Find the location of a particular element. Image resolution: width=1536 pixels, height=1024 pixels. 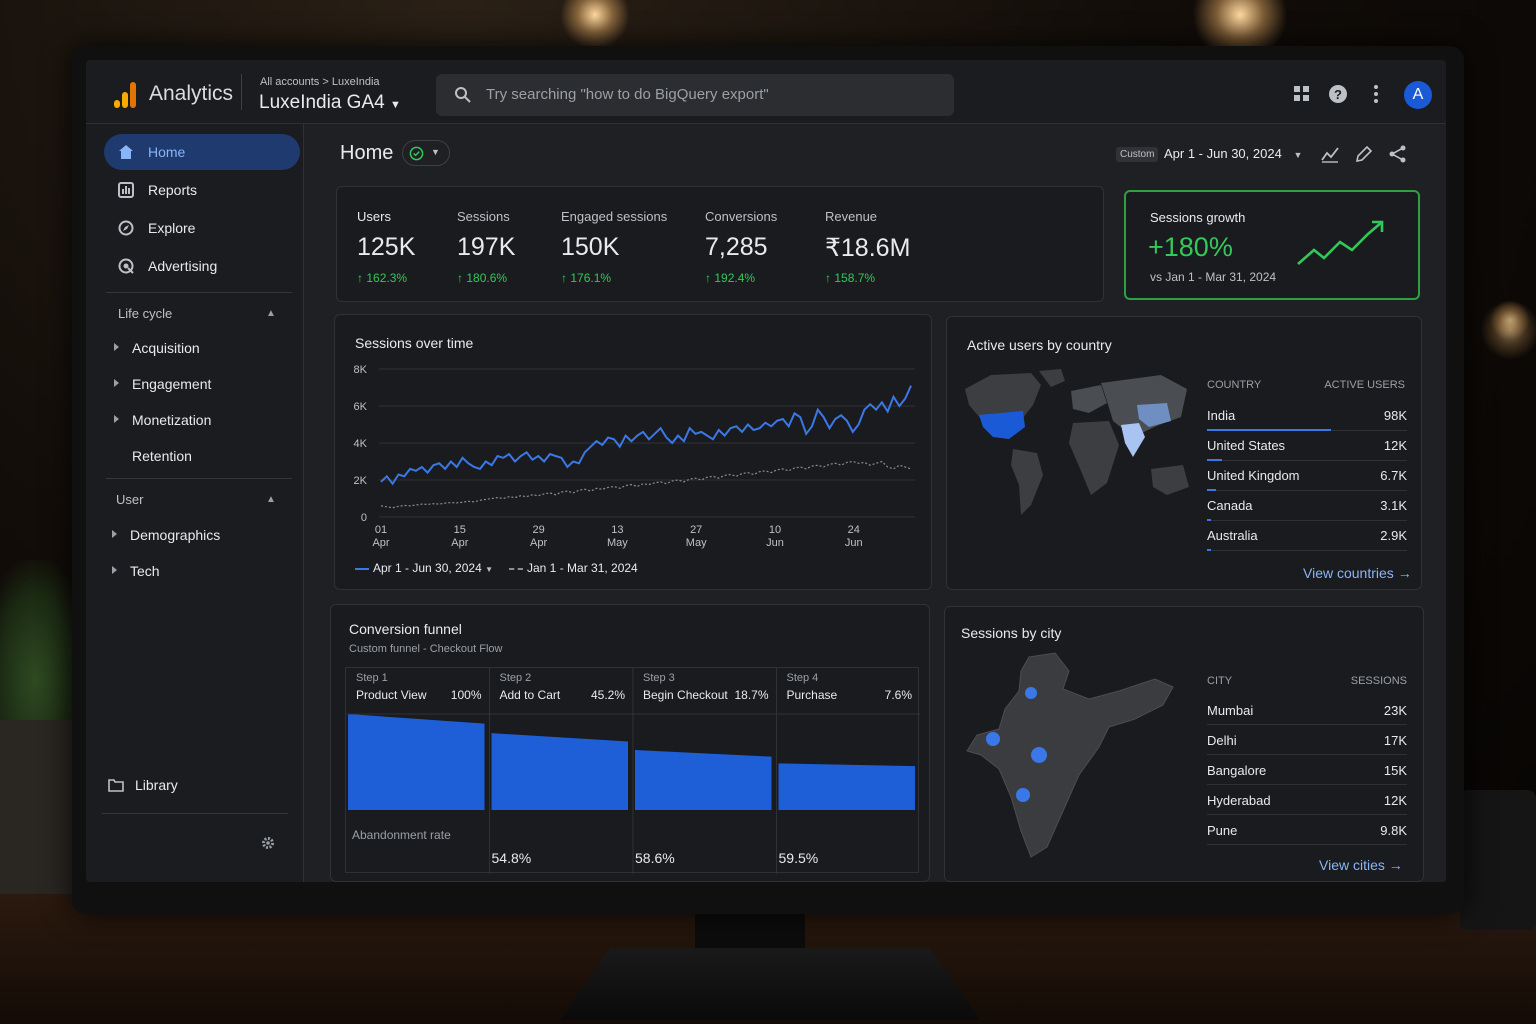

table-row: Hyderabad 12K is located at coordinates (1307, 800).